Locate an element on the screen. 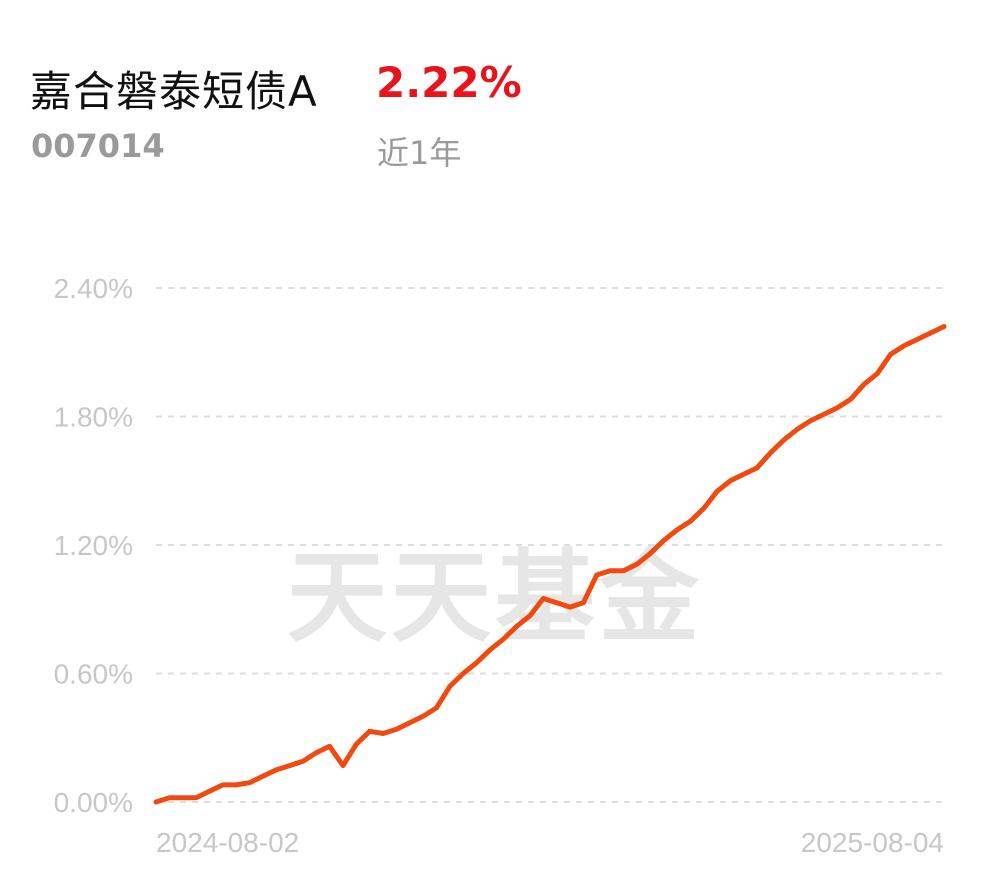  x-tick-label-start: 2024-08-02 is located at coordinates (227, 842).